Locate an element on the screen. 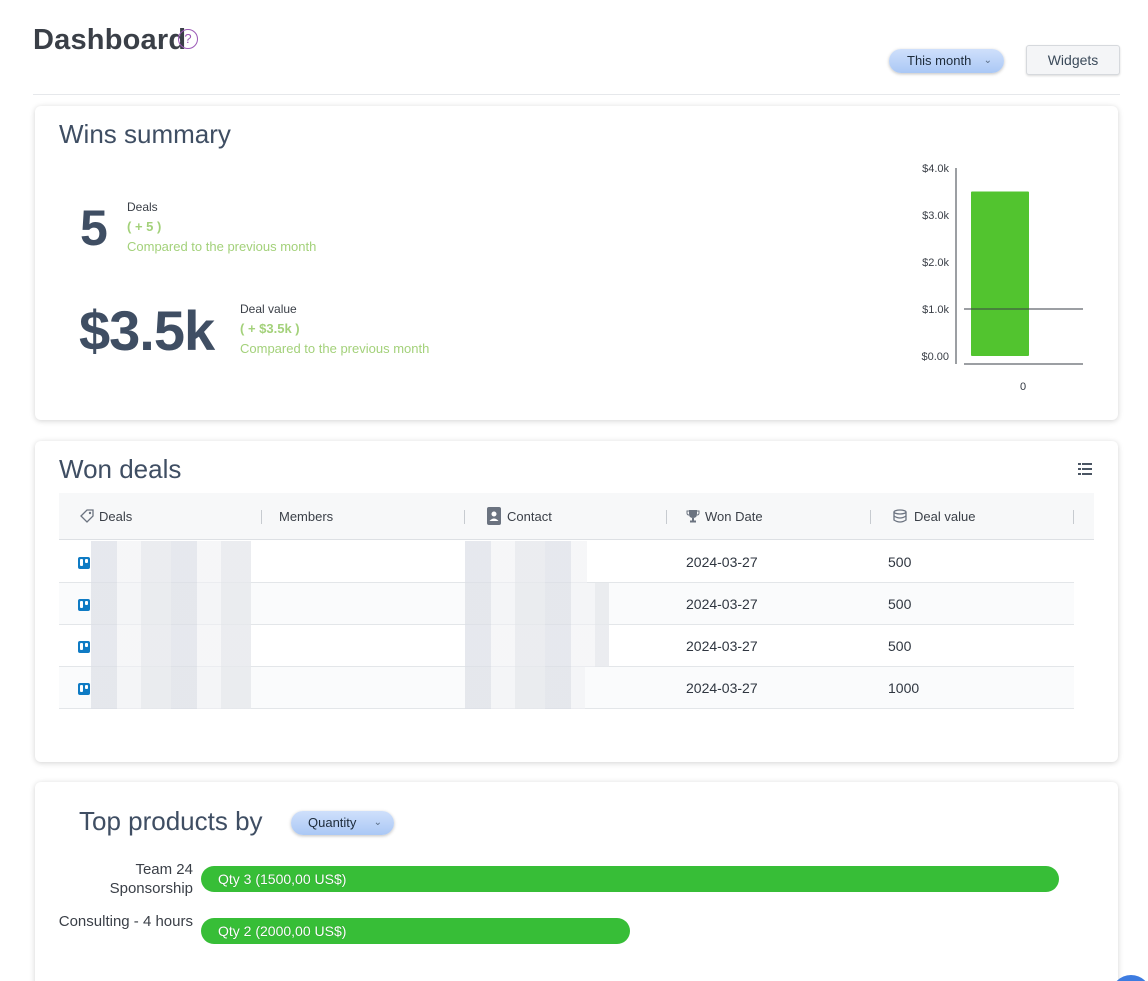  deals-label: Deals is located at coordinates (142, 207).